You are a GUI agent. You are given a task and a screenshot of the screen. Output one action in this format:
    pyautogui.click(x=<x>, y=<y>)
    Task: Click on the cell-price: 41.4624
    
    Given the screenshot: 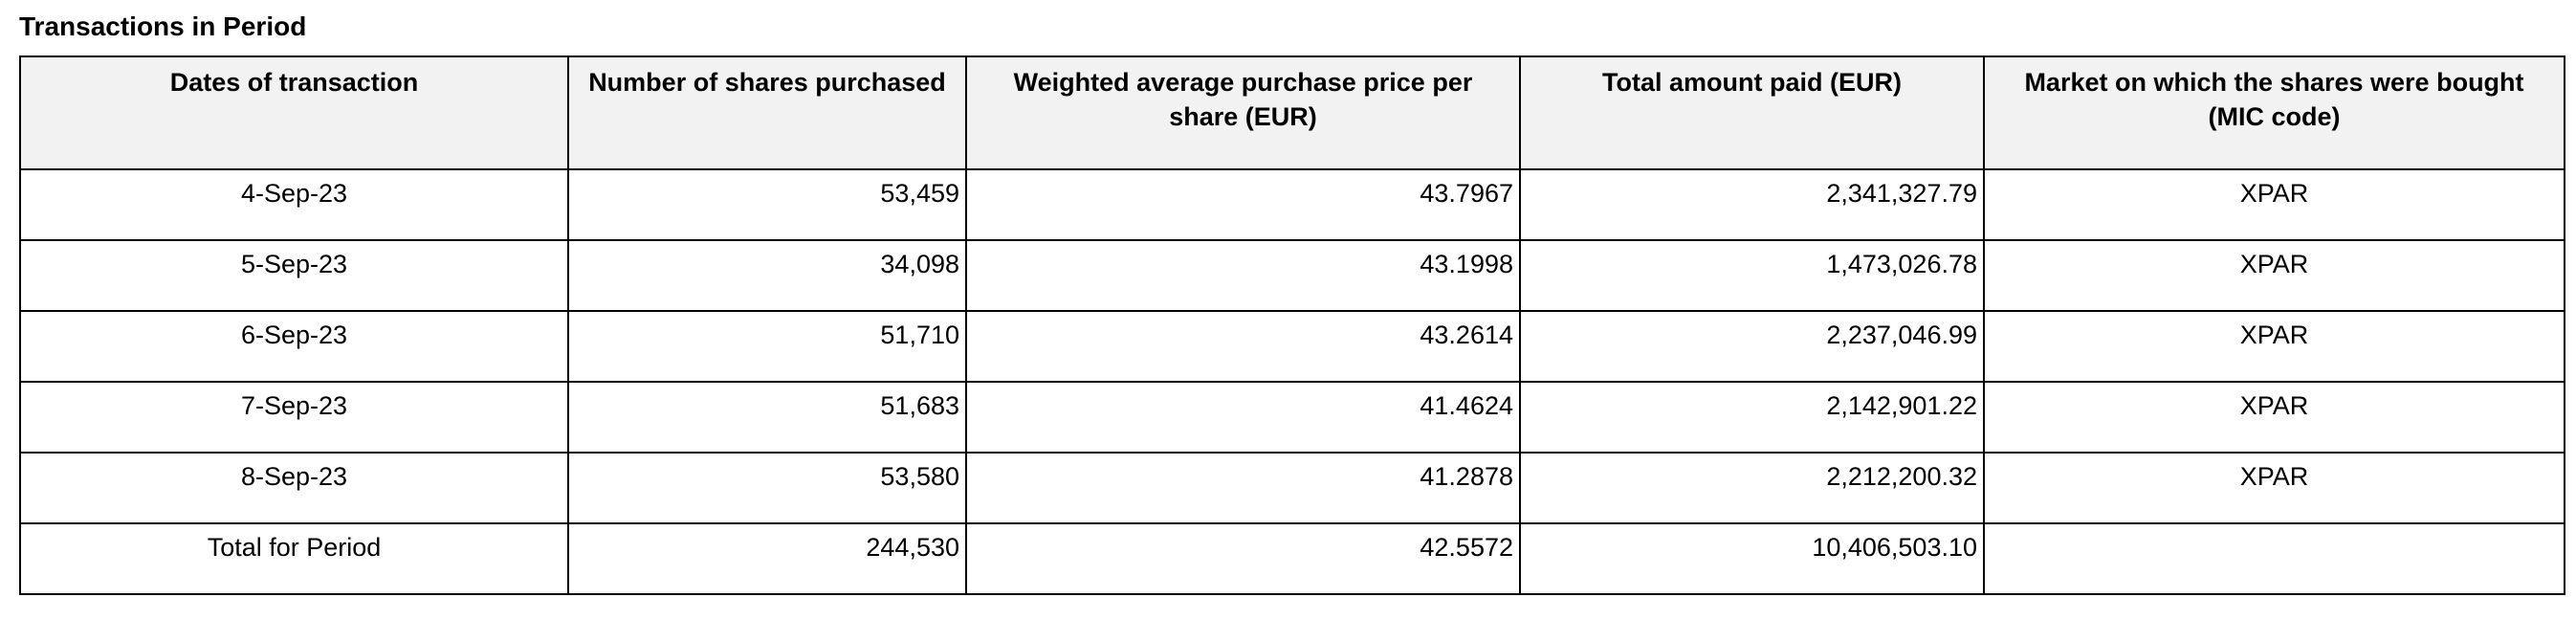 What is the action you would take?
    pyautogui.click(x=1243, y=417)
    